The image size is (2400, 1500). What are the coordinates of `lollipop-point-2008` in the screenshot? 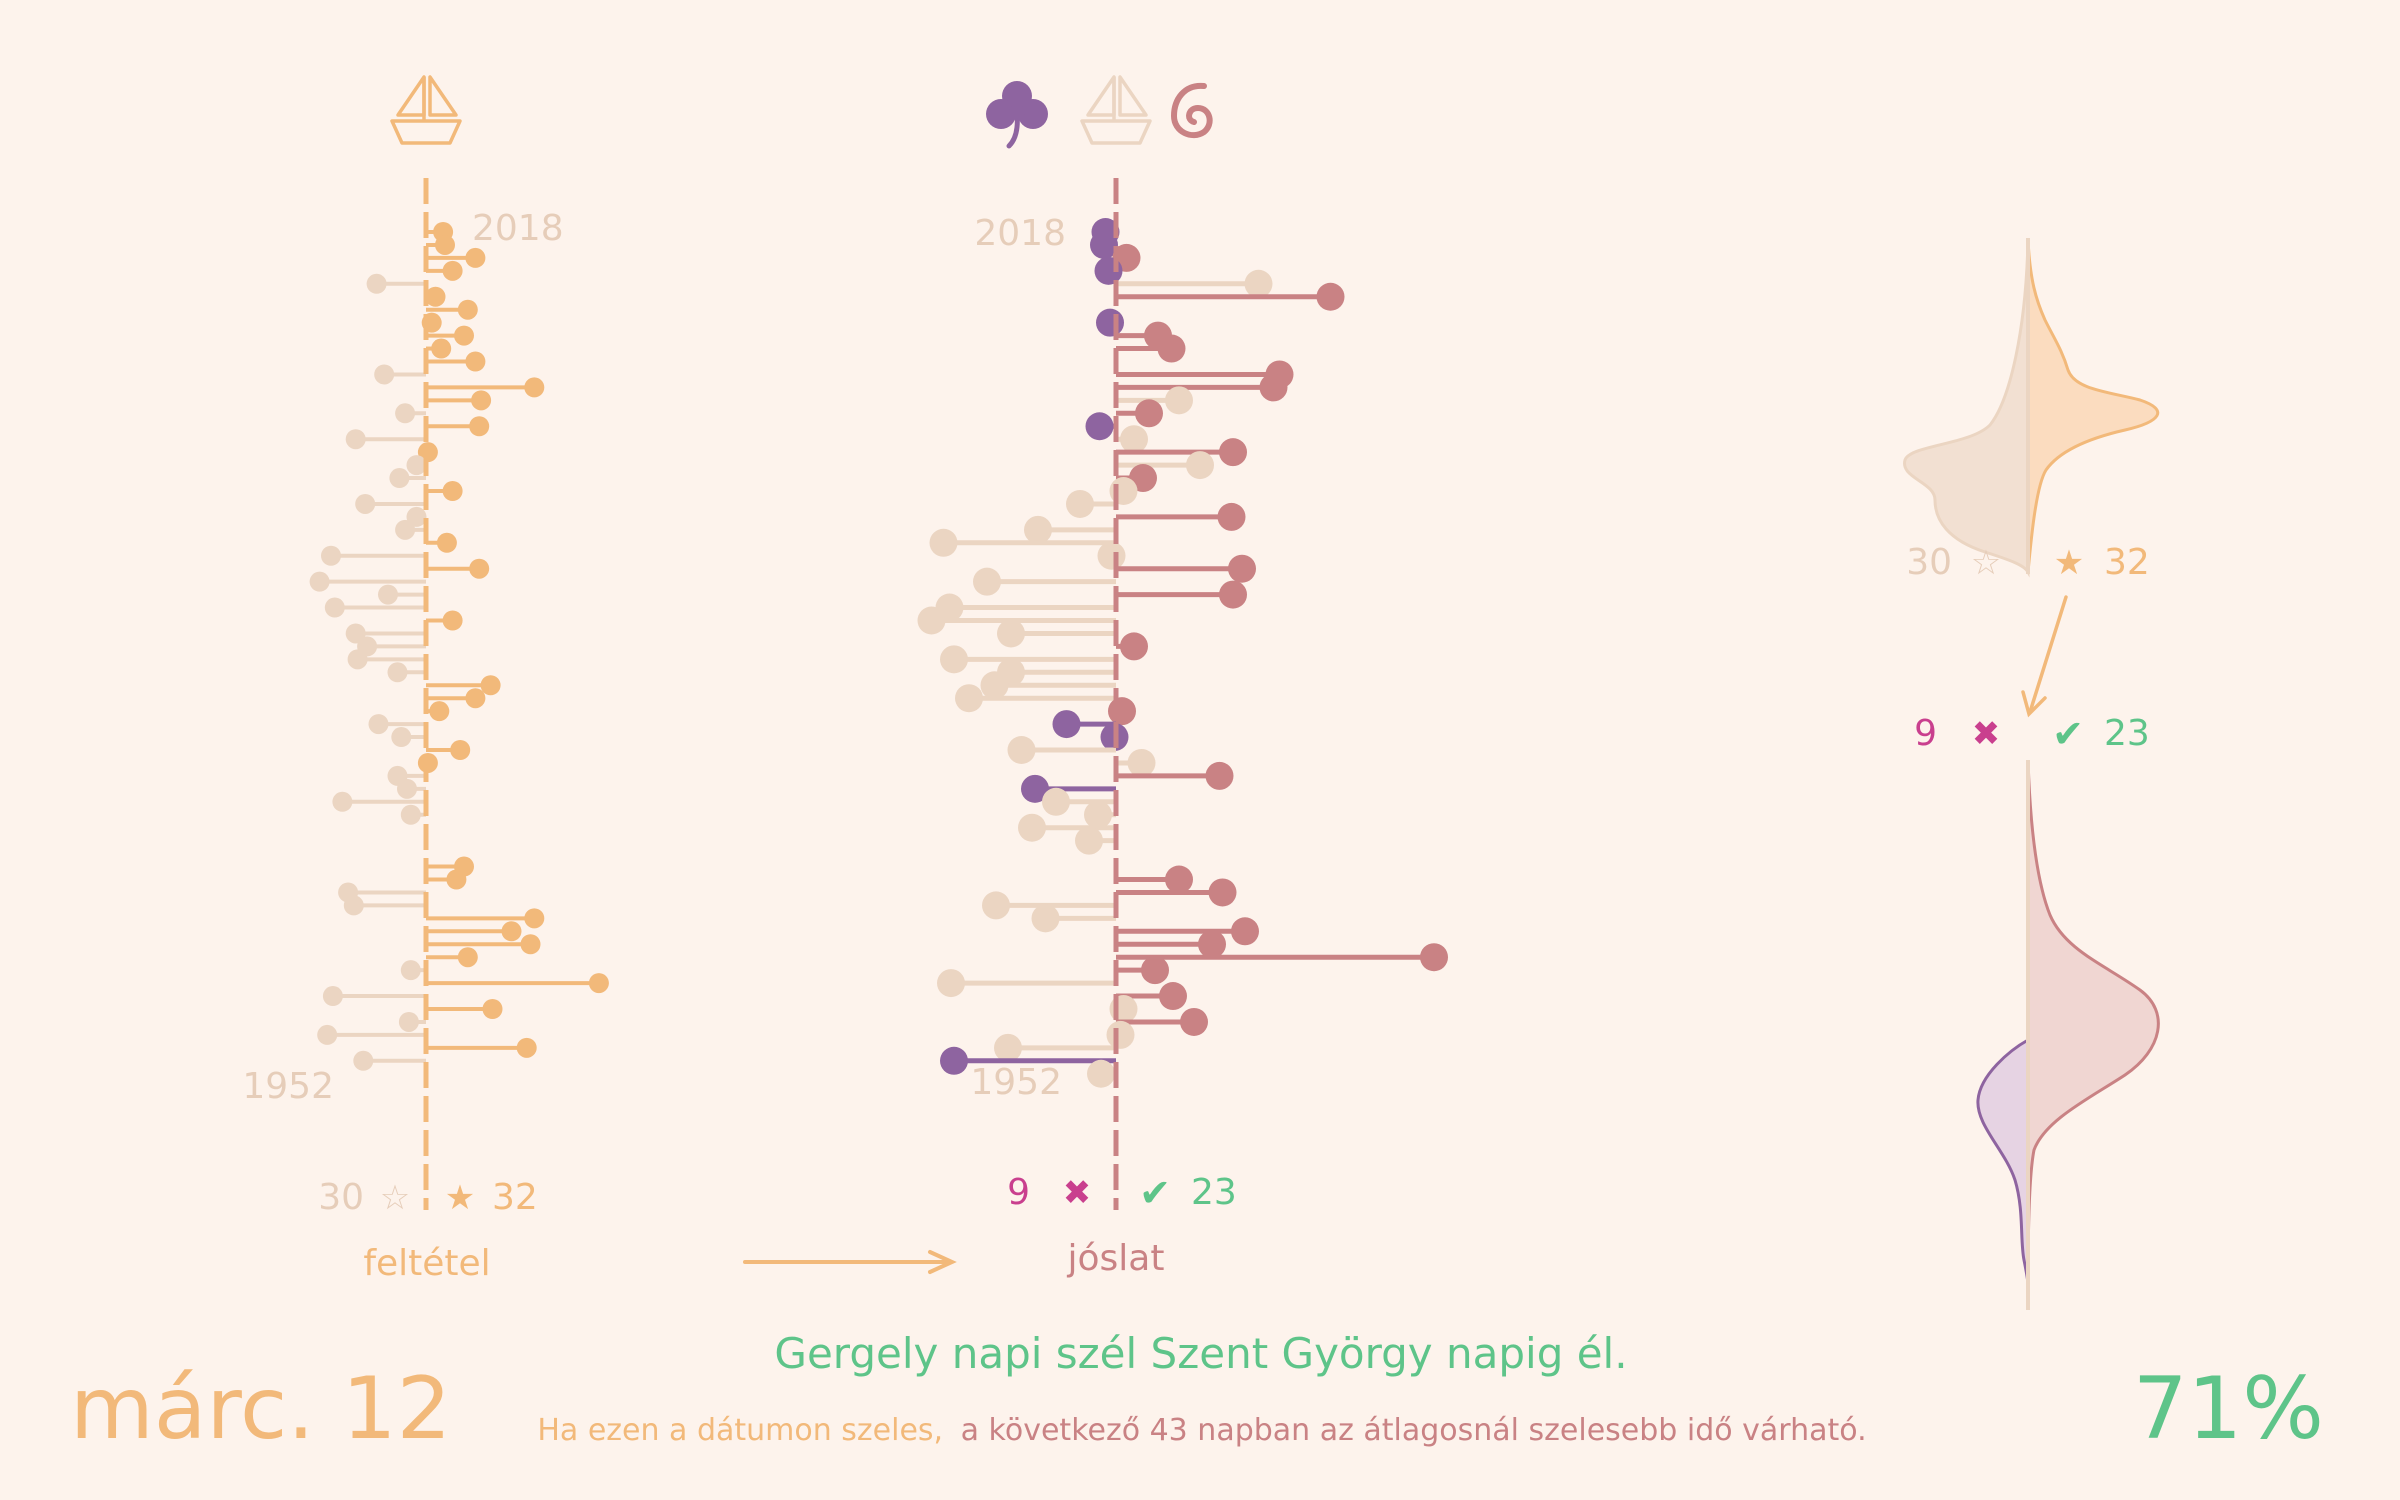 It's located at (475, 361).